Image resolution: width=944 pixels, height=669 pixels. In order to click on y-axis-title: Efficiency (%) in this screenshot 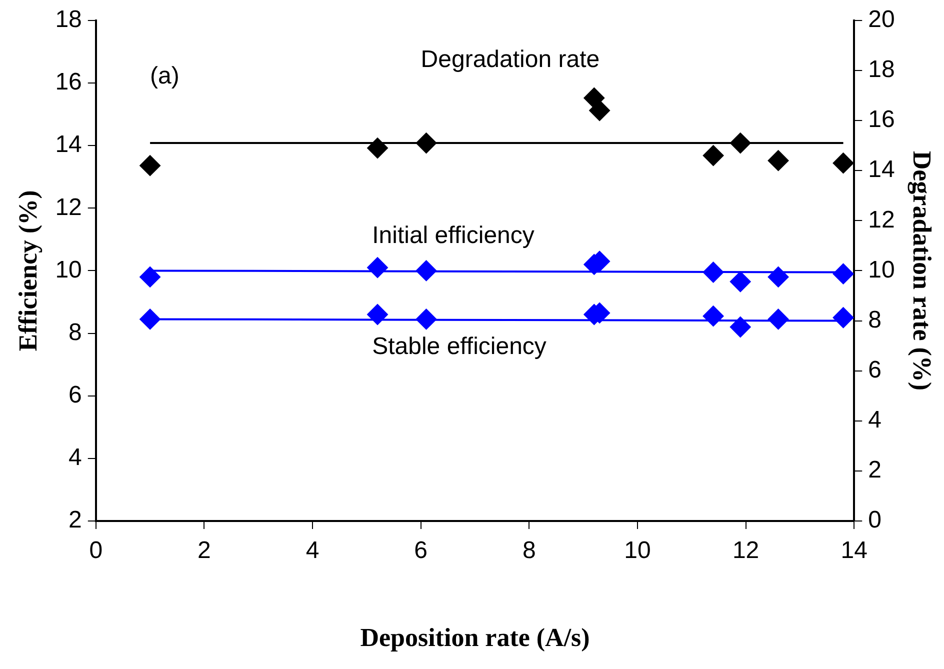, I will do `click(27, 271)`.